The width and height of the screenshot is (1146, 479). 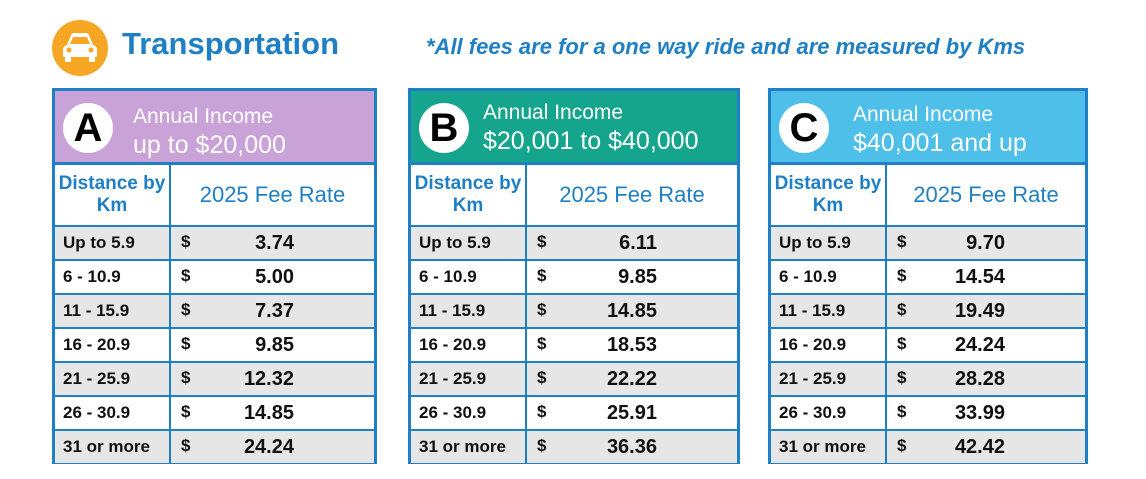 What do you see at coordinates (804, 128) in the screenshot?
I see `tier-letter: C` at bounding box center [804, 128].